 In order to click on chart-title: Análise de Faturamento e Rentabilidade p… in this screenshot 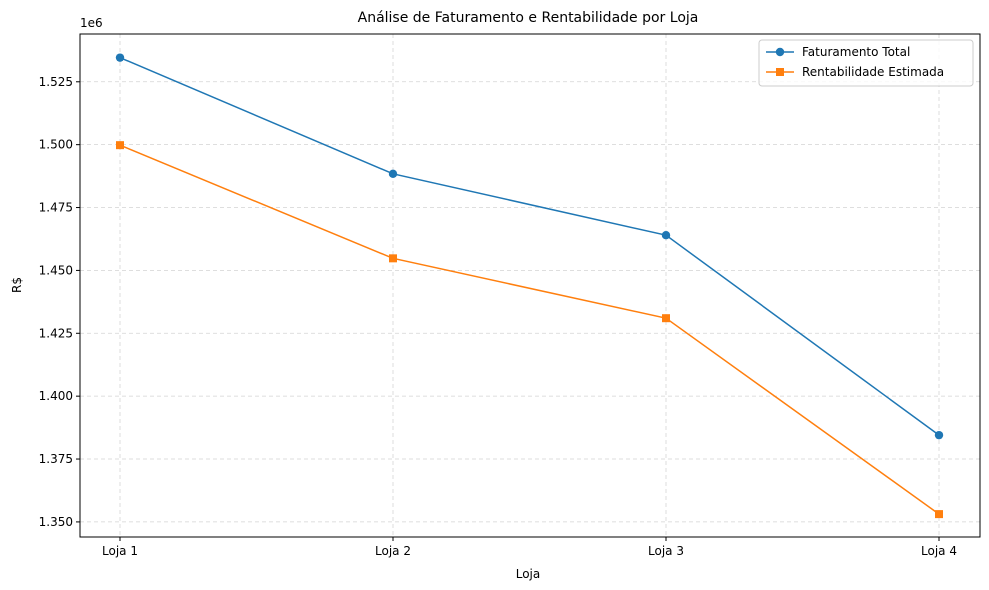, I will do `click(528, 18)`.